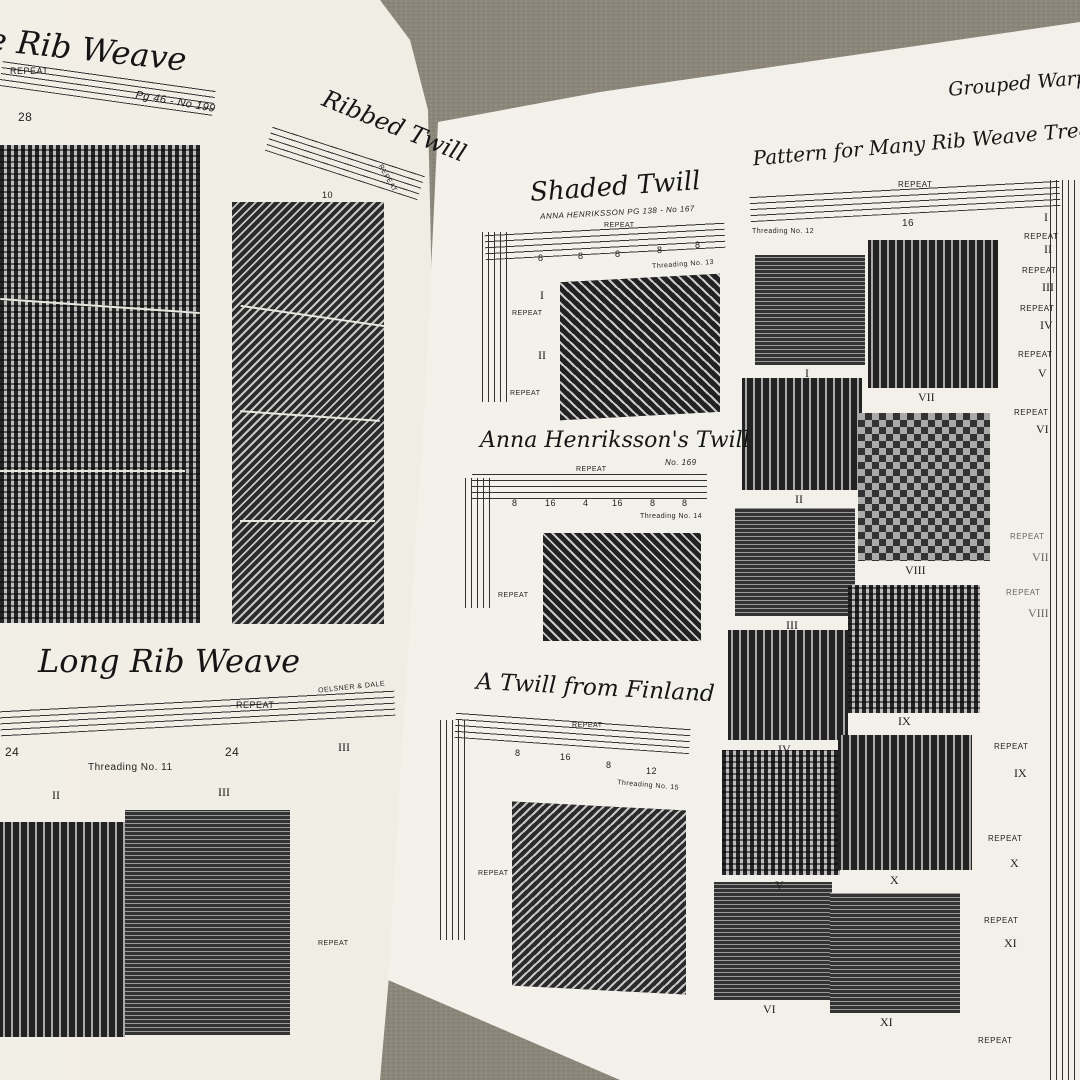 This screenshot has width=1080, height=1080. Describe the element at coordinates (802, 434) in the screenshot. I see `weave-swatch-ii` at that location.